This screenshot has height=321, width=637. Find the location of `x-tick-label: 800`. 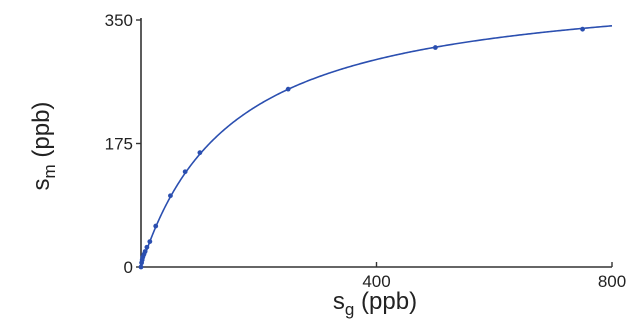

x-tick-label: 800 is located at coordinates (612, 281).